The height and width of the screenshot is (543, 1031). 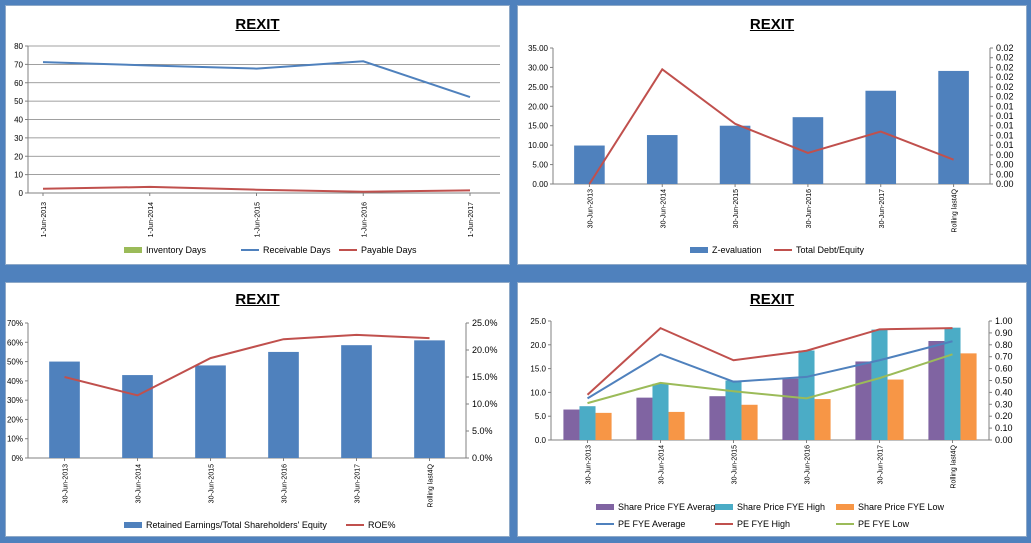 I want to click on y-tick-label: 15.00, so click(x=538, y=126).